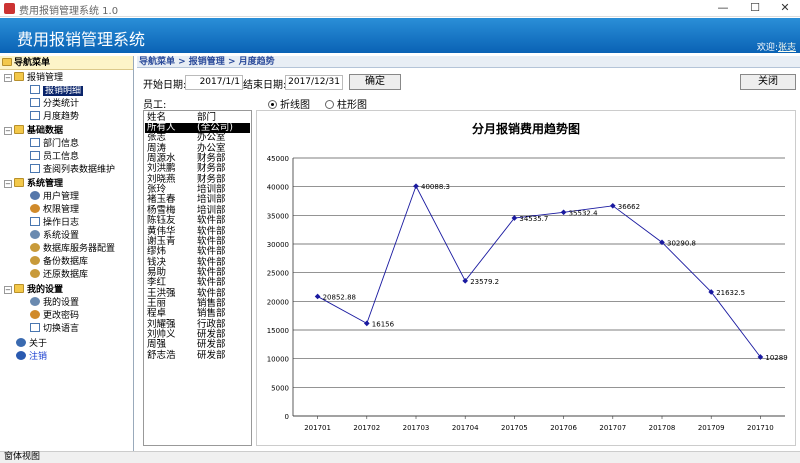 The height and width of the screenshot is (463, 800). What do you see at coordinates (31, 357) in the screenshot?
I see `sidebar-item-logout: 注销` at bounding box center [31, 357].